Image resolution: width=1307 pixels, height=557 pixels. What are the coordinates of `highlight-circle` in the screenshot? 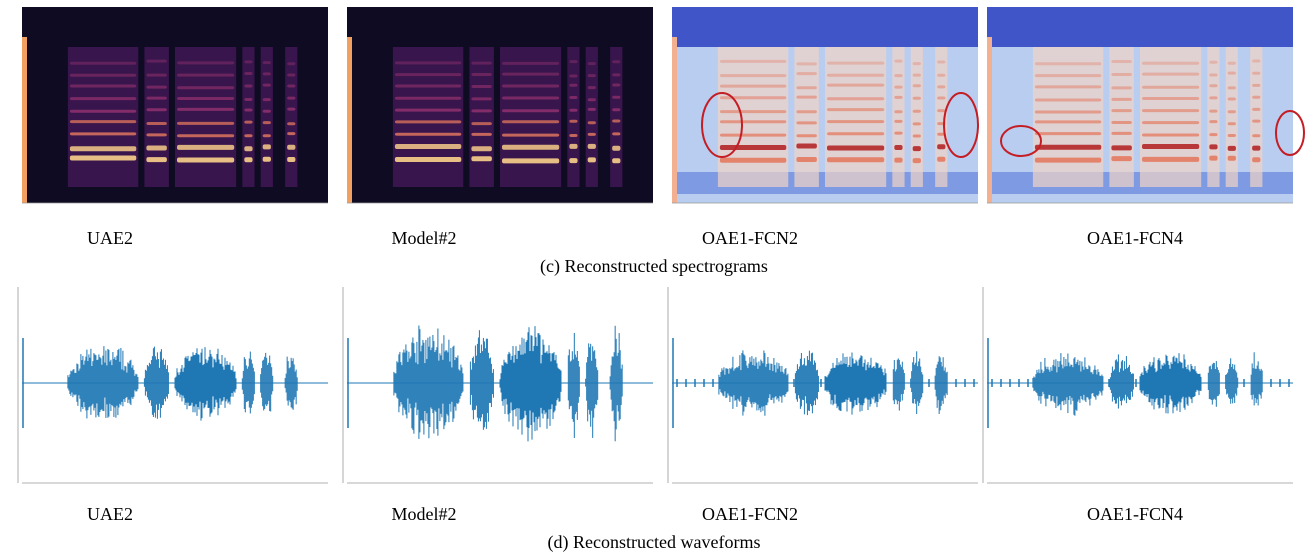 It's located at (1021, 141).